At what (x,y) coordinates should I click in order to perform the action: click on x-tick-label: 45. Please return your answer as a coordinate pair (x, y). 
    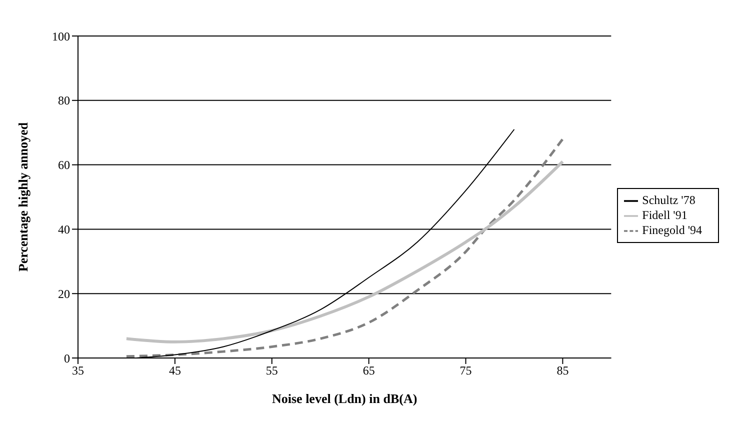
    Looking at the image, I should click on (174, 371).